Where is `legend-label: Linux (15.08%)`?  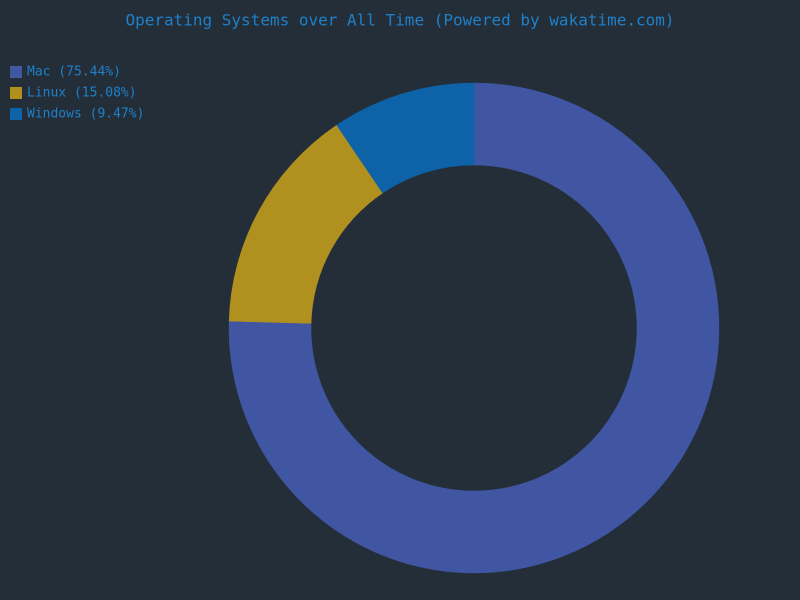 legend-label: Linux (15.08%) is located at coordinates (82, 93).